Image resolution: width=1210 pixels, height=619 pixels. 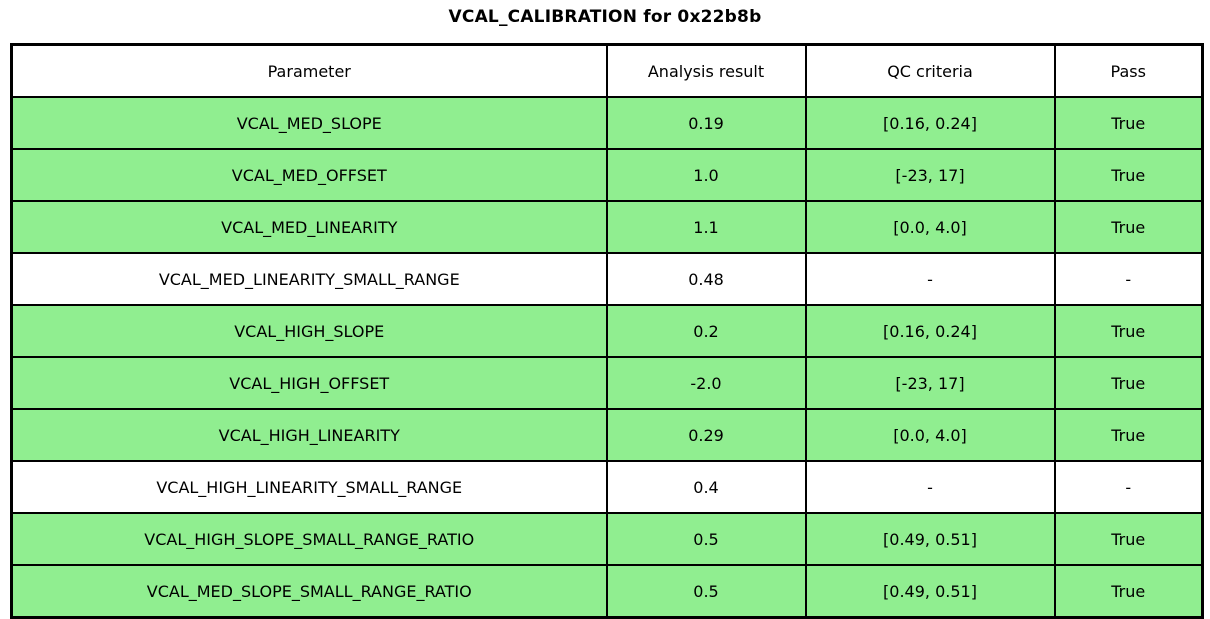 What do you see at coordinates (309, 383) in the screenshot?
I see `cell-parameter: VCAL_HIGH_OFFSET` at bounding box center [309, 383].